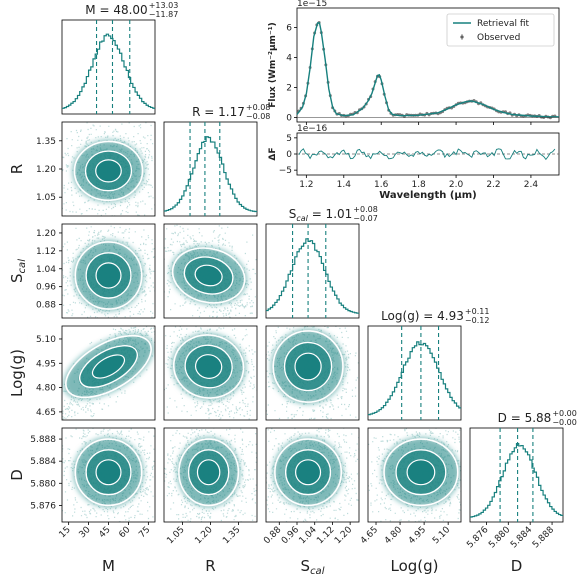 The width and height of the screenshot is (581, 581). I want to click on x-tick-label: 75, so click(144, 532).